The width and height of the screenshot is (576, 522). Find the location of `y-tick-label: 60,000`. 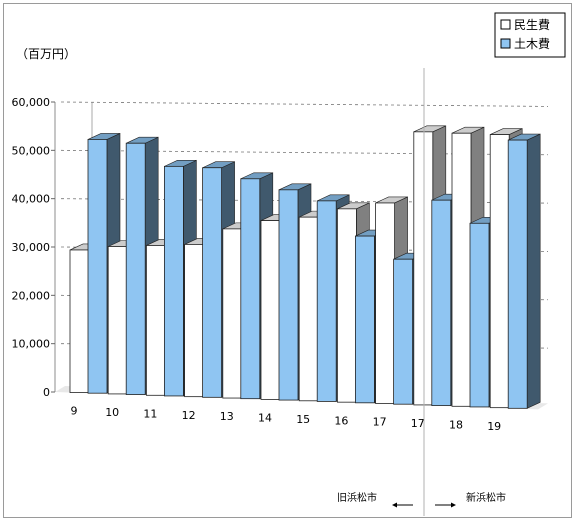

y-tick-label: 60,000 is located at coordinates (31, 102).